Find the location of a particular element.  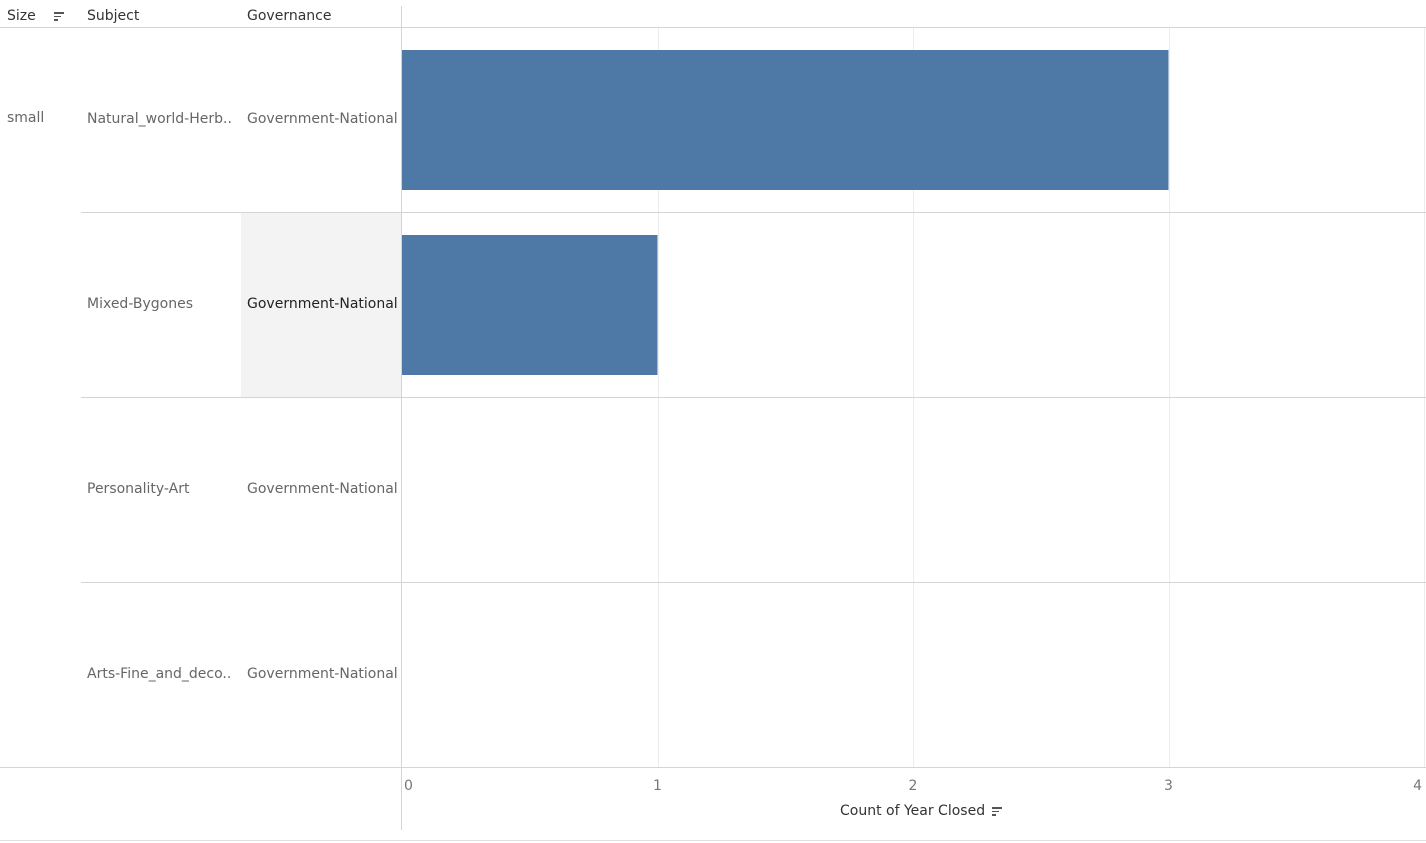

x-tick-label: 4 is located at coordinates (1417, 786).